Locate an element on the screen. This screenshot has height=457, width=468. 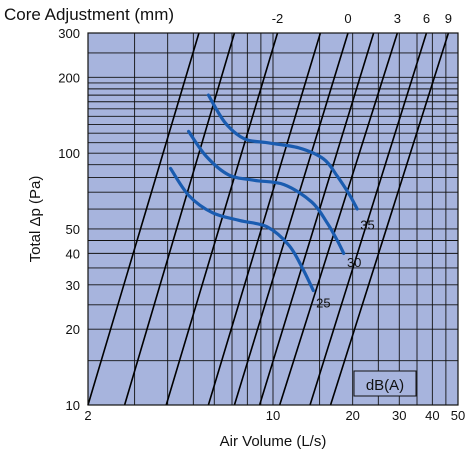
y-tick-label: 50 is located at coordinates (73, 229).